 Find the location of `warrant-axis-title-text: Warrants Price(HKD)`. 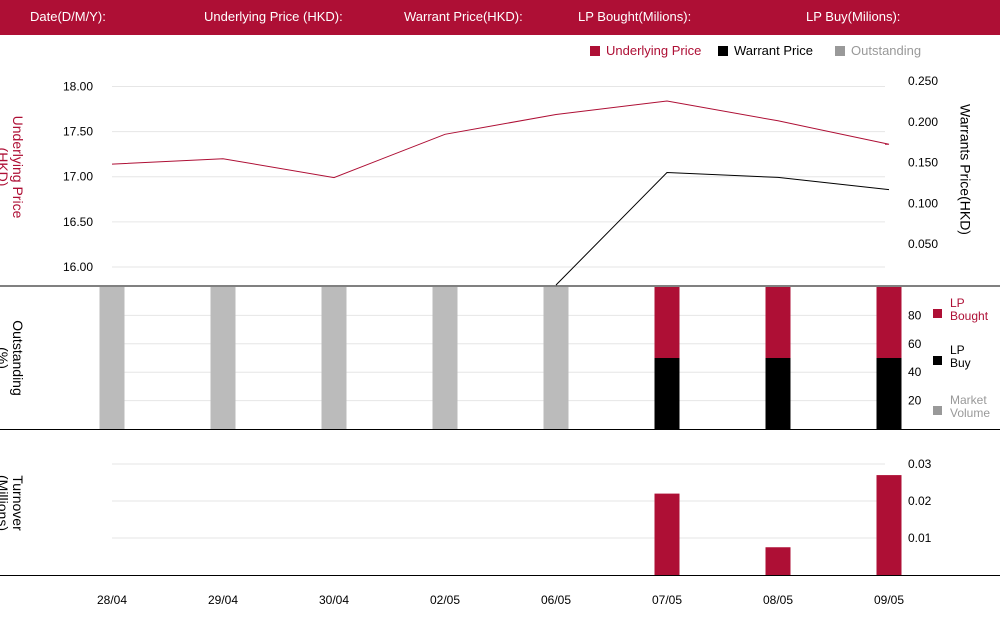

warrant-axis-title-text: Warrants Price(HKD) is located at coordinates (965, 169).